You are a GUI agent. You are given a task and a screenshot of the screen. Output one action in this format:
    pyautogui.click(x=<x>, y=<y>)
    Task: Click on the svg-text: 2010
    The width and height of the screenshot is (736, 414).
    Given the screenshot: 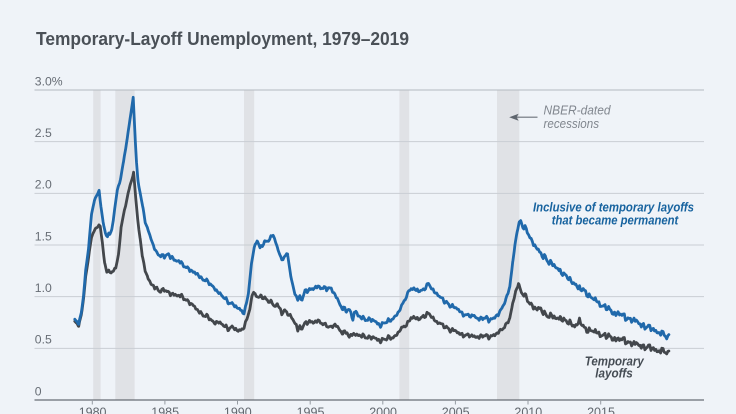 What is the action you would take?
    pyautogui.click(x=528, y=409)
    